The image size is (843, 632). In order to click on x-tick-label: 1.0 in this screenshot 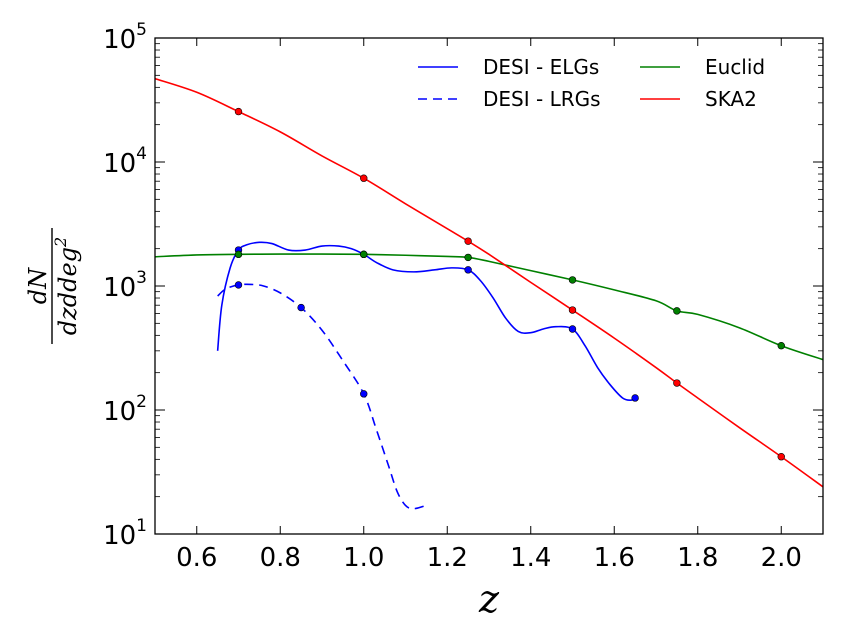, I will do `click(363, 558)`.